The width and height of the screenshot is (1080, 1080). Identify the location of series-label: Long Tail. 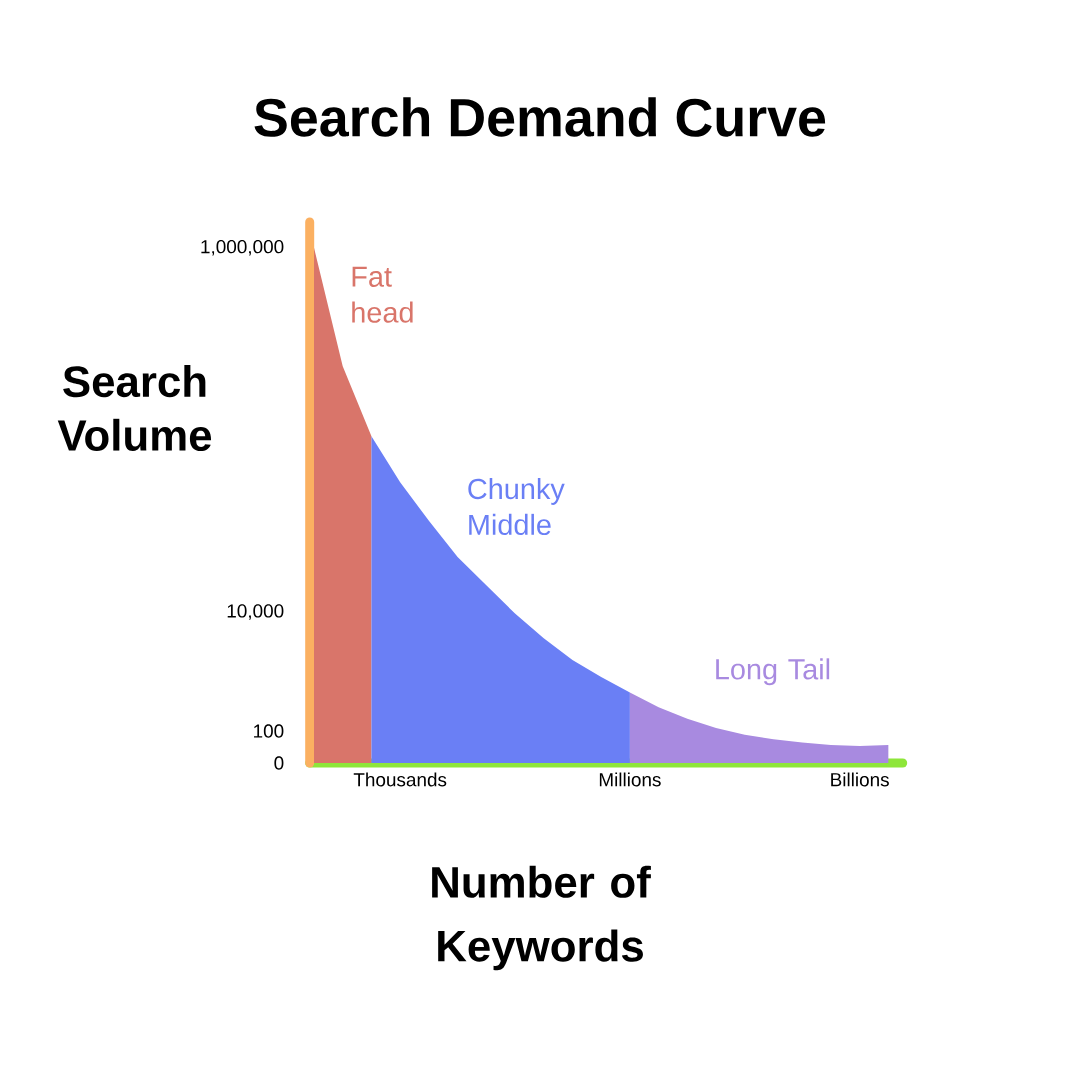
(773, 672).